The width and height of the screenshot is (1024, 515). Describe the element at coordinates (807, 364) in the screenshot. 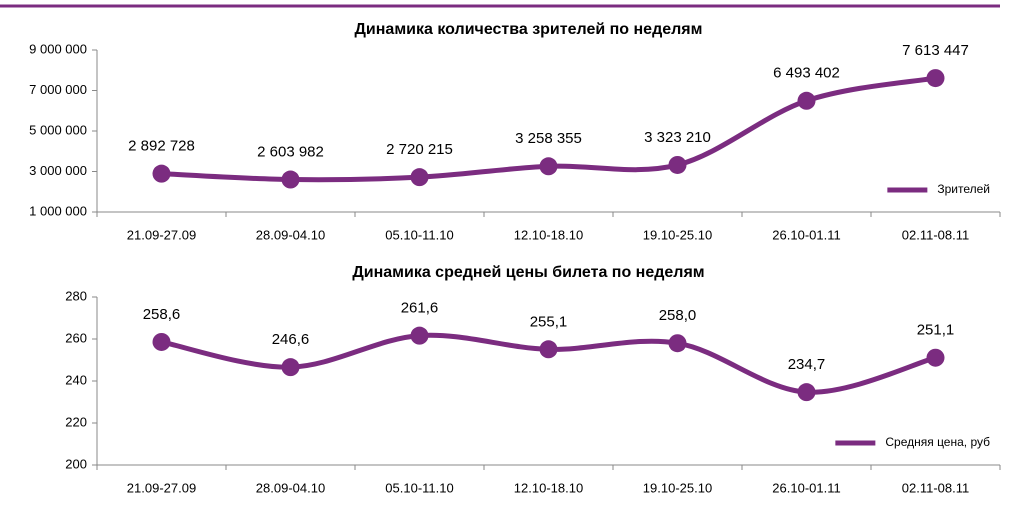

I see `data-label: 234,7` at that location.